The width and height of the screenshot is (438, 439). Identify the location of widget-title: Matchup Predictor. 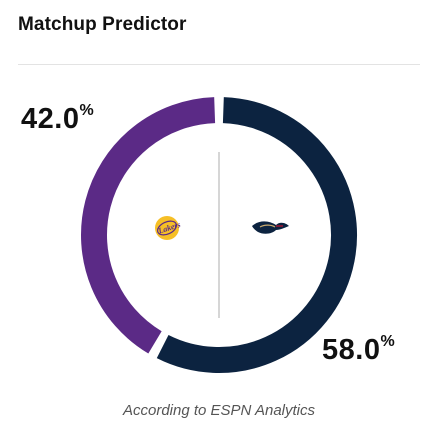
(102, 24).